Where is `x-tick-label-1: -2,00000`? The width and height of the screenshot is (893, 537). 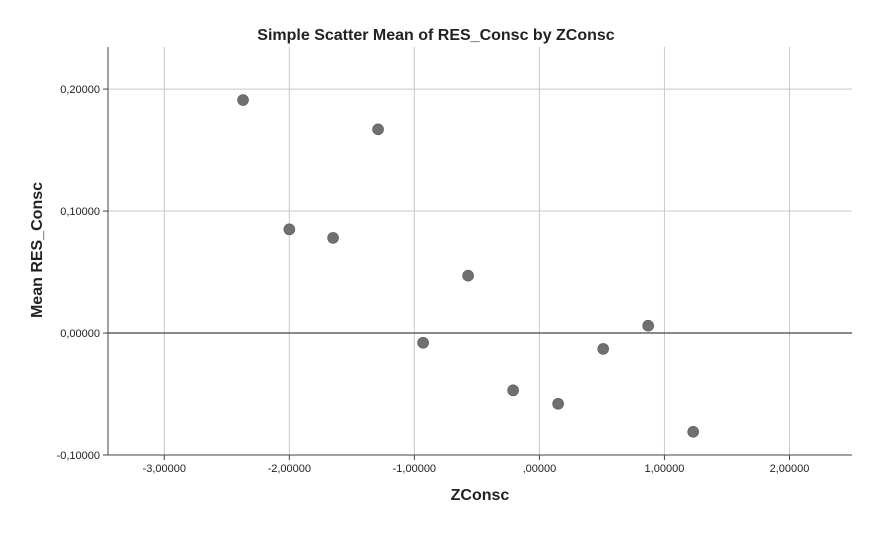 x-tick-label-1: -2,00000 is located at coordinates (289, 469).